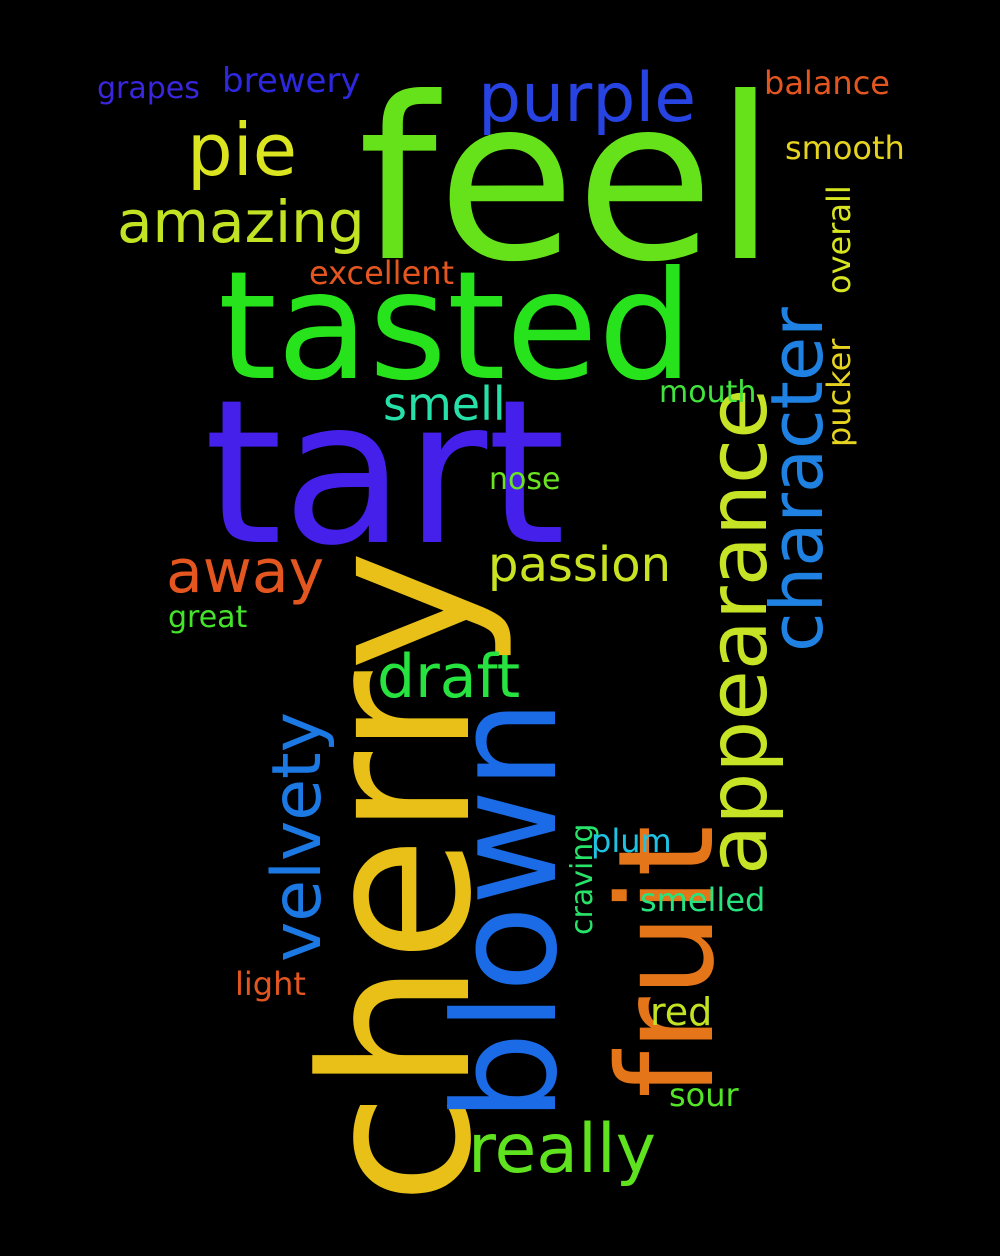  Describe the element at coordinates (242, 150) in the screenshot. I see `word-pie: pie` at that location.